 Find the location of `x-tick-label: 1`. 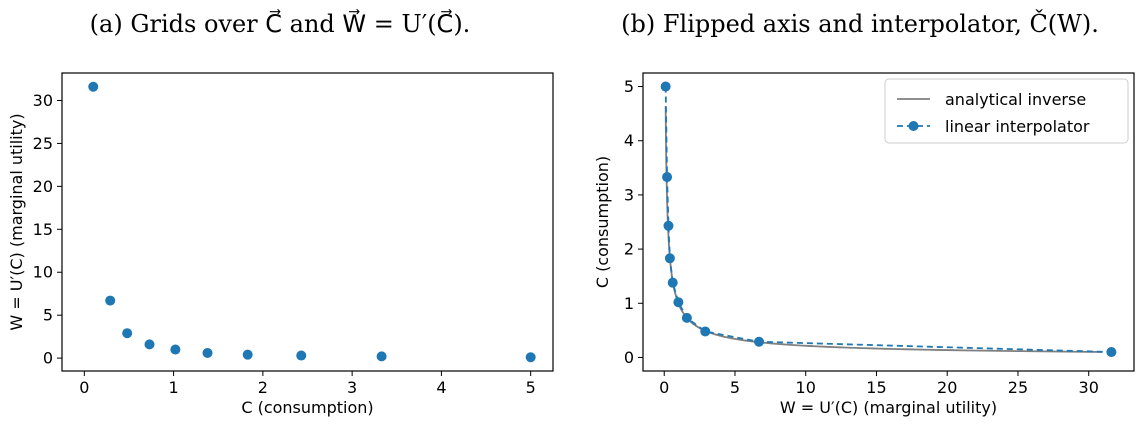

x-tick-label: 1 is located at coordinates (173, 387).